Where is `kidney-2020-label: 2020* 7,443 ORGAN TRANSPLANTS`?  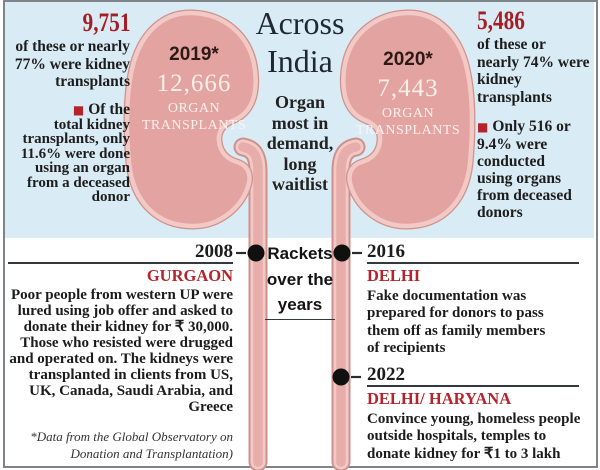
kidney-2020-label: 2020* 7,443 ORGAN TRANSPLANTS is located at coordinates (408, 94).